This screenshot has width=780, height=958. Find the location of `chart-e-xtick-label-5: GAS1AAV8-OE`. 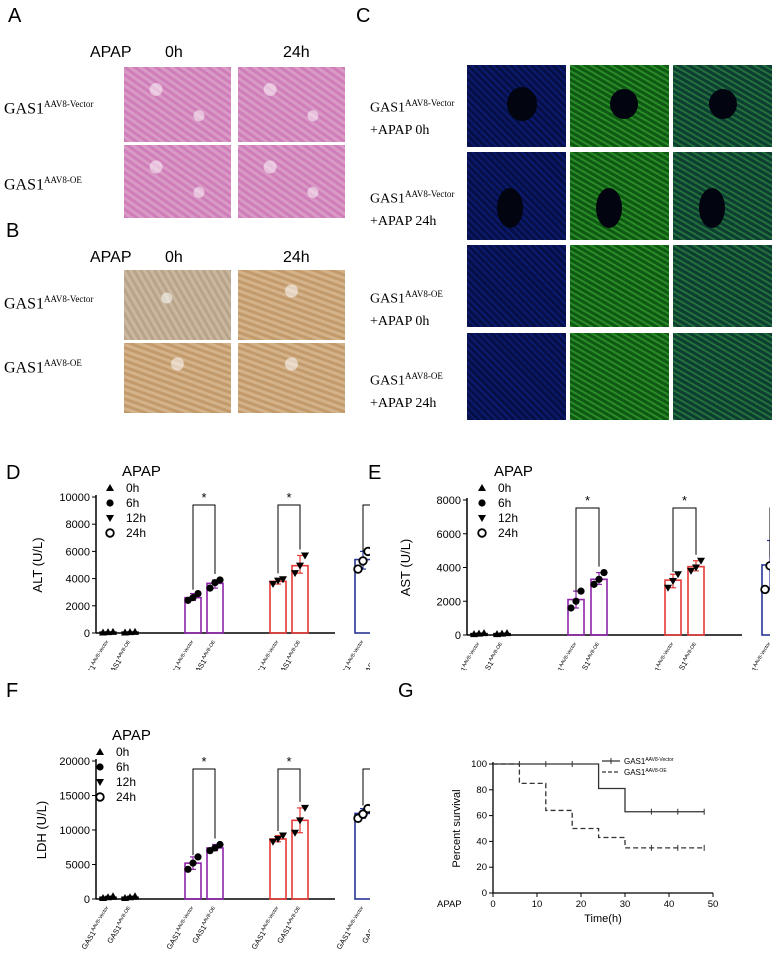

chart-e-xtick-label-5: GAS1AAV8-OE is located at coordinates (686, 655).